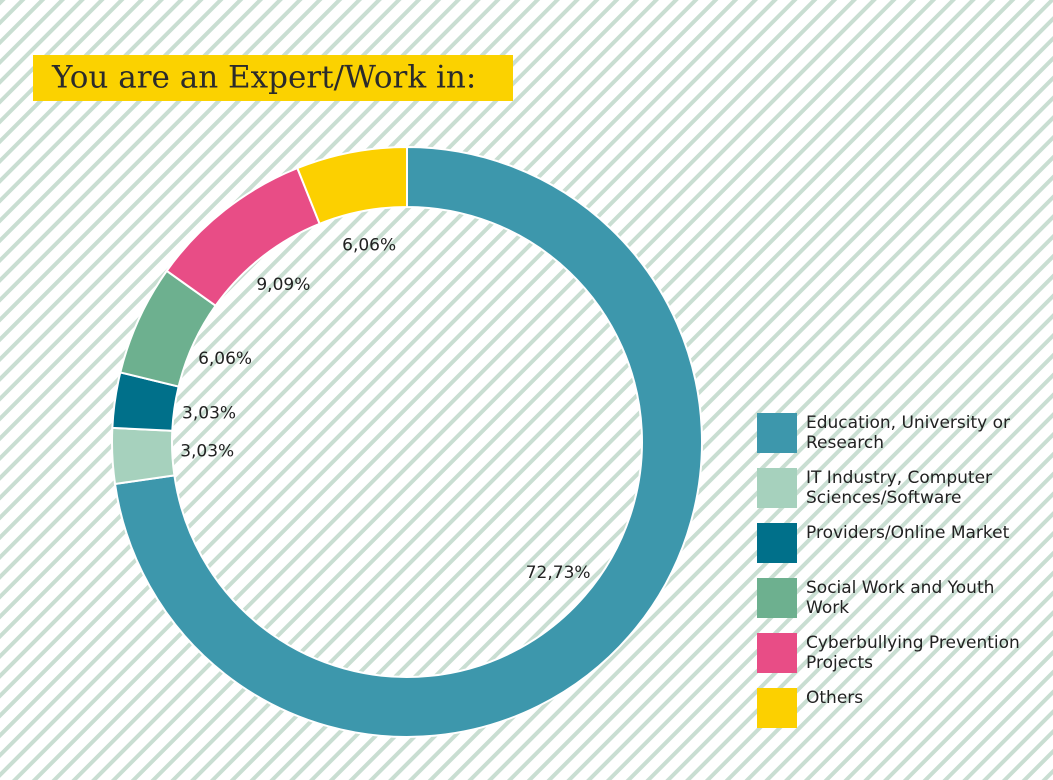 This screenshot has width=1053, height=780. Describe the element at coordinates (913, 653) in the screenshot. I see `legend-label: Cyberbullying Prevention Projects` at that location.